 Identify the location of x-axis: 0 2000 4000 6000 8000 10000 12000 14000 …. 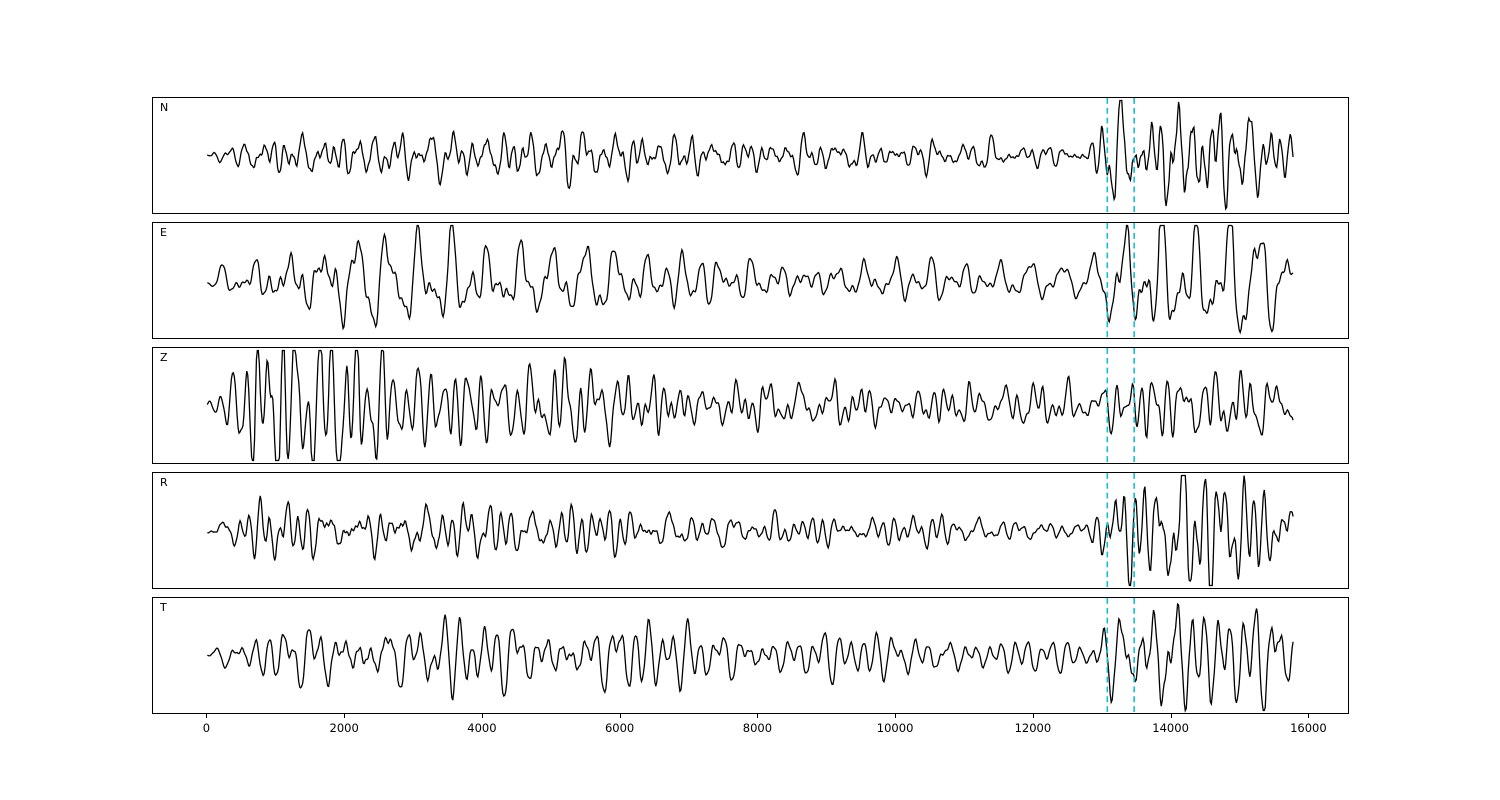
(750, 729).